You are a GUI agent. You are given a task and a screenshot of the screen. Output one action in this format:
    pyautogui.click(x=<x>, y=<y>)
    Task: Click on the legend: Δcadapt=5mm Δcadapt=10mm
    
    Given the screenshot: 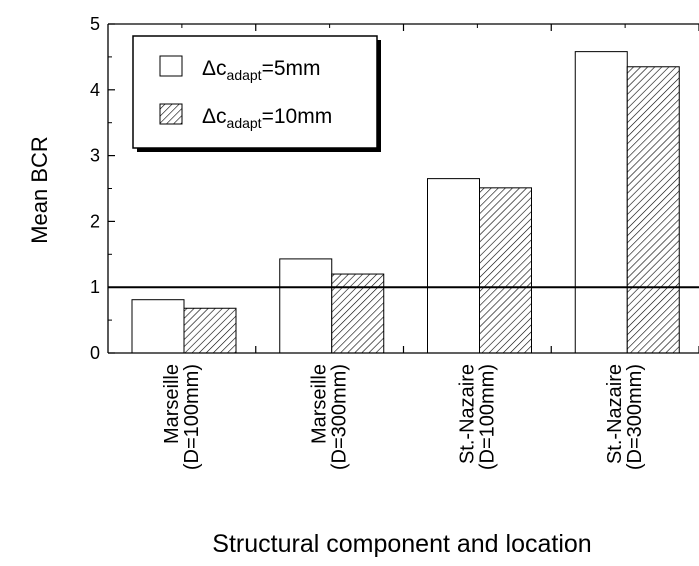 What is the action you would take?
    pyautogui.click(x=256, y=93)
    